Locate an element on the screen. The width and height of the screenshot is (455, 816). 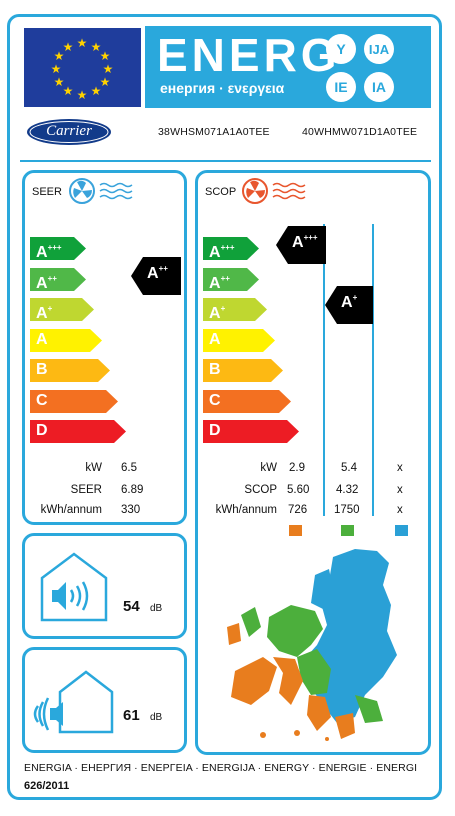
heating-colder-kwh: x is located at coordinates (400, 510).